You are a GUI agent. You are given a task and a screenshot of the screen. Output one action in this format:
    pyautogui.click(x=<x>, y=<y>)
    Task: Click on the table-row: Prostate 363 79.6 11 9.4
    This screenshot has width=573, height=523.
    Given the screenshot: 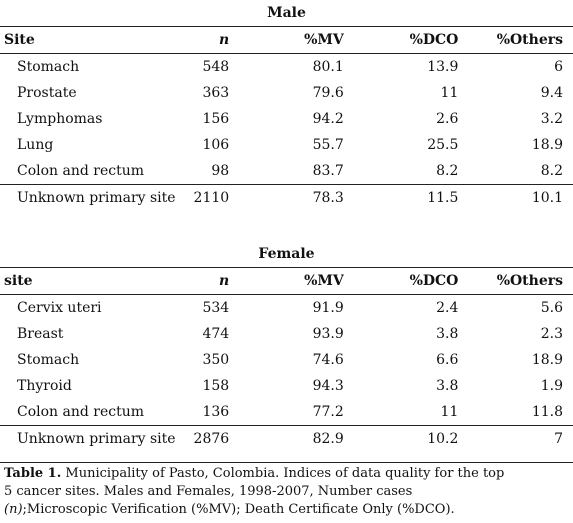 What is the action you would take?
    pyautogui.click(x=286, y=93)
    